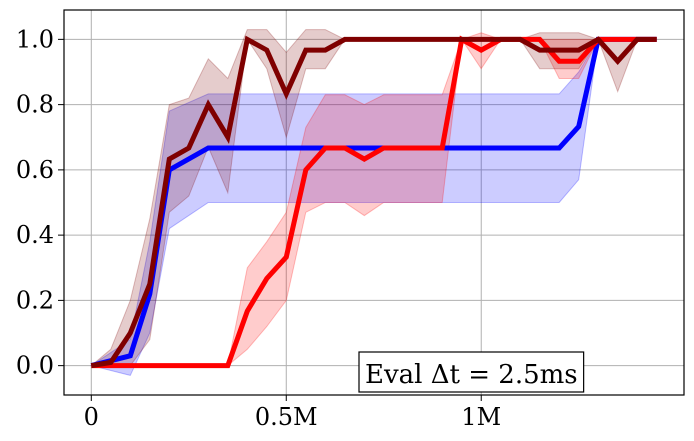 Image resolution: width=694 pixels, height=441 pixels. I want to click on y-tick-label: 0.2, so click(35, 300).